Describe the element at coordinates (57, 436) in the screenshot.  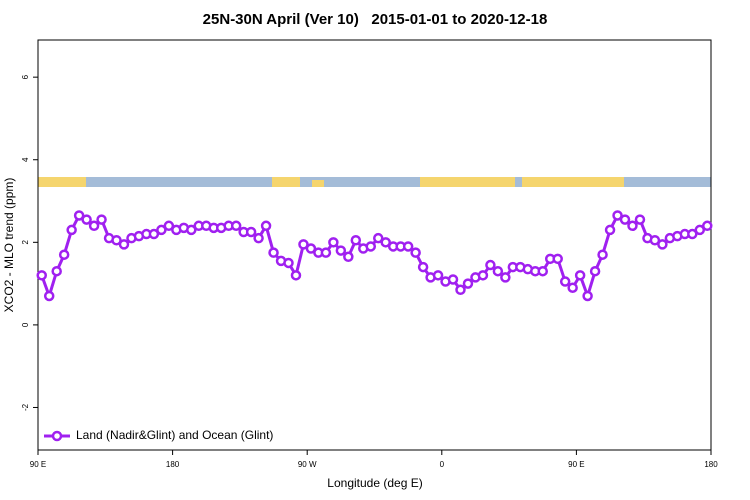
I see `legend-marker` at that location.